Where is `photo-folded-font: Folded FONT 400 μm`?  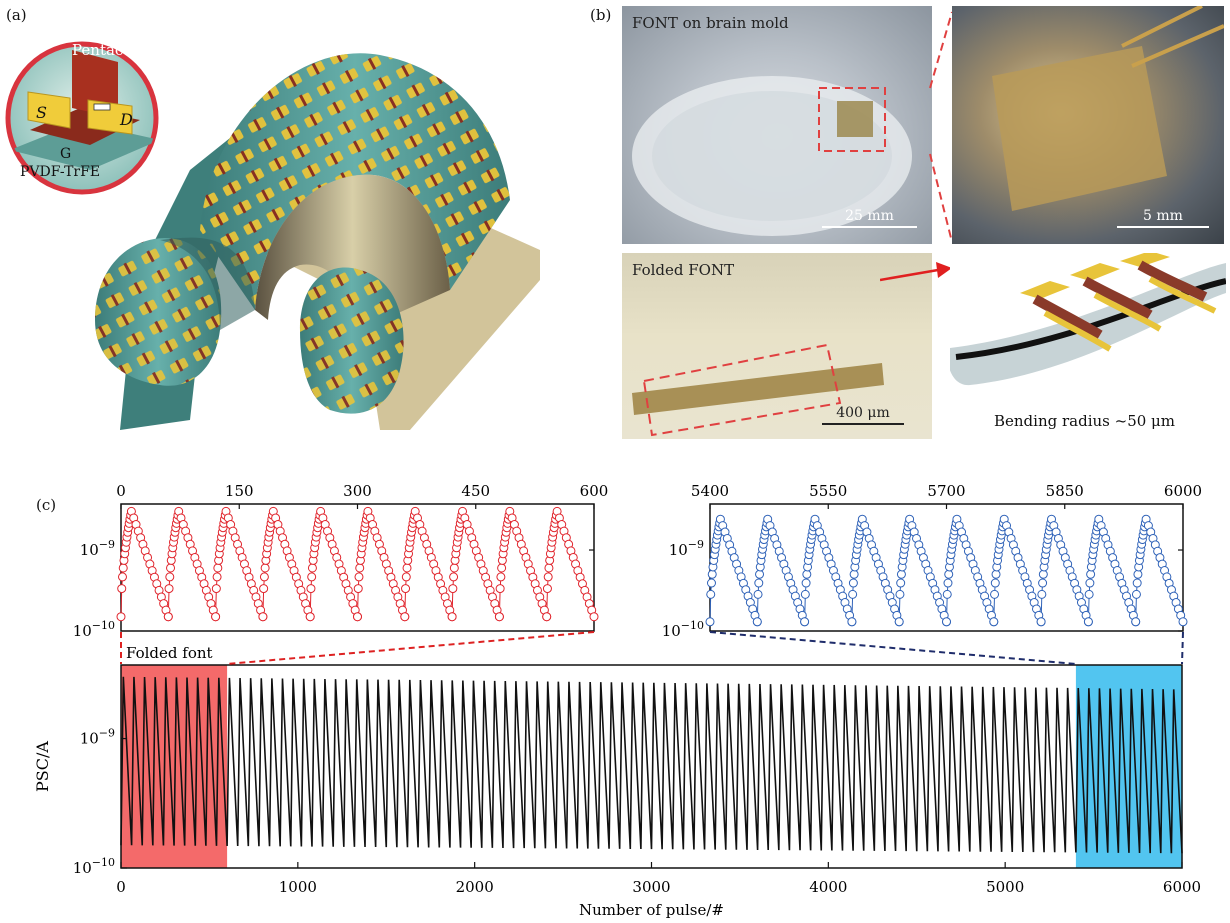
photo-folded-font: Folded FONT 400 μm is located at coordinates (777, 346).